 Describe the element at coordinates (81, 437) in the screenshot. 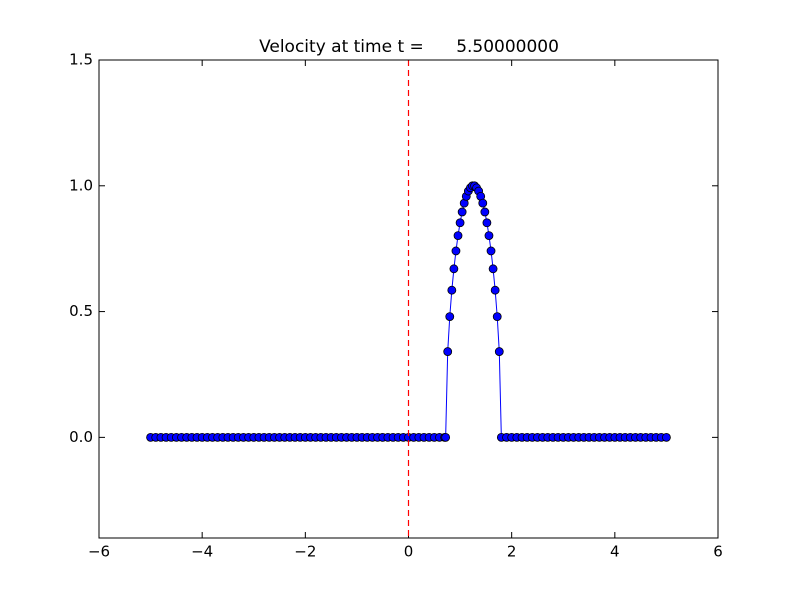

I see `y-tick-label: 0.0` at that location.